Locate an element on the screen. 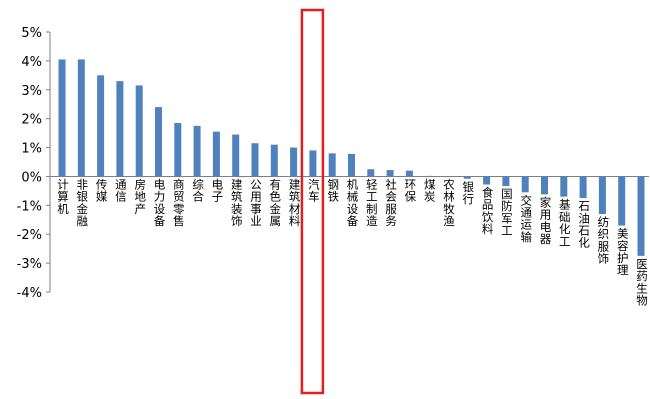 The height and width of the screenshot is (399, 650). y-tick-label: -1% is located at coordinates (29, 206).